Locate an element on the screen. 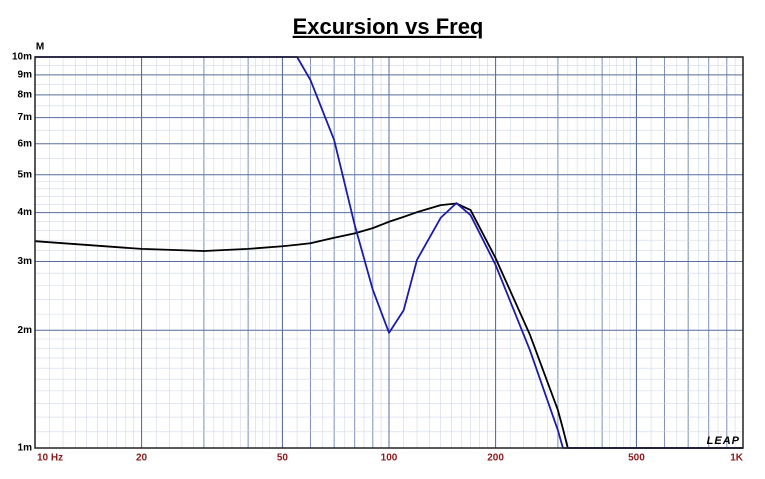 This screenshot has height=479, width=765. y-tick-label: 4m is located at coordinates (25, 212).